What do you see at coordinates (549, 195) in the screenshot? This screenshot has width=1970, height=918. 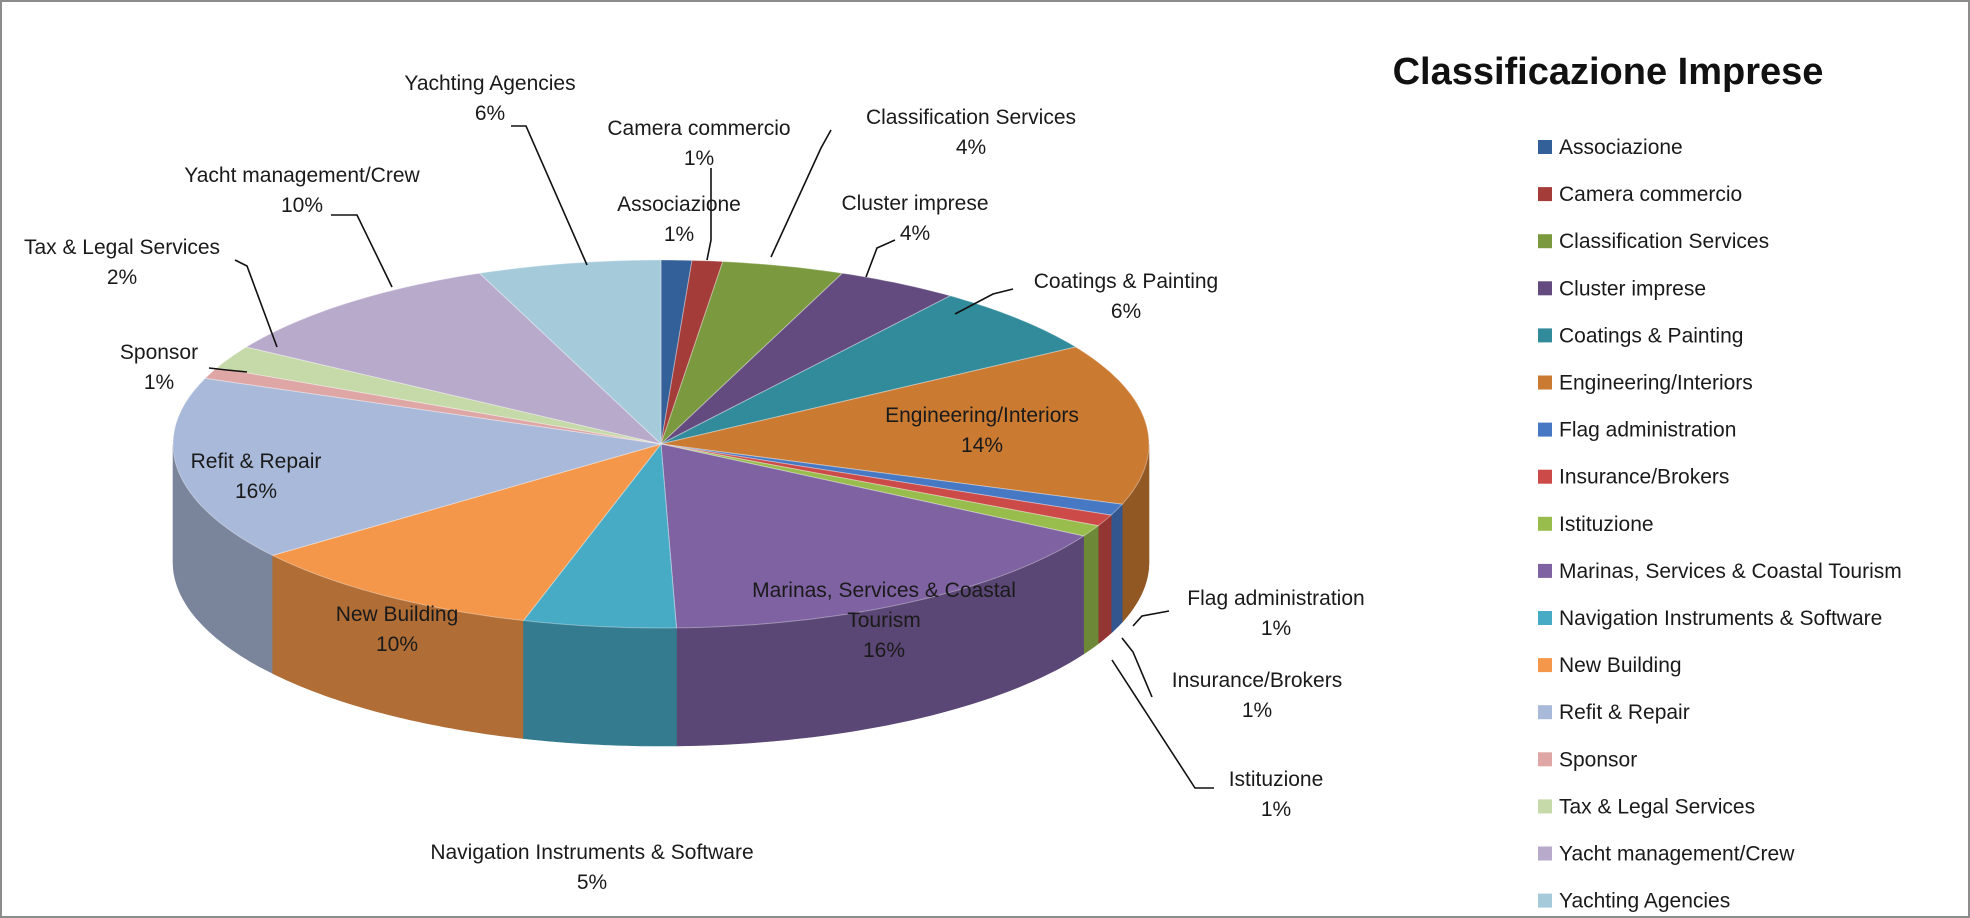 I see `leader-line-yachting-agencies` at bounding box center [549, 195].